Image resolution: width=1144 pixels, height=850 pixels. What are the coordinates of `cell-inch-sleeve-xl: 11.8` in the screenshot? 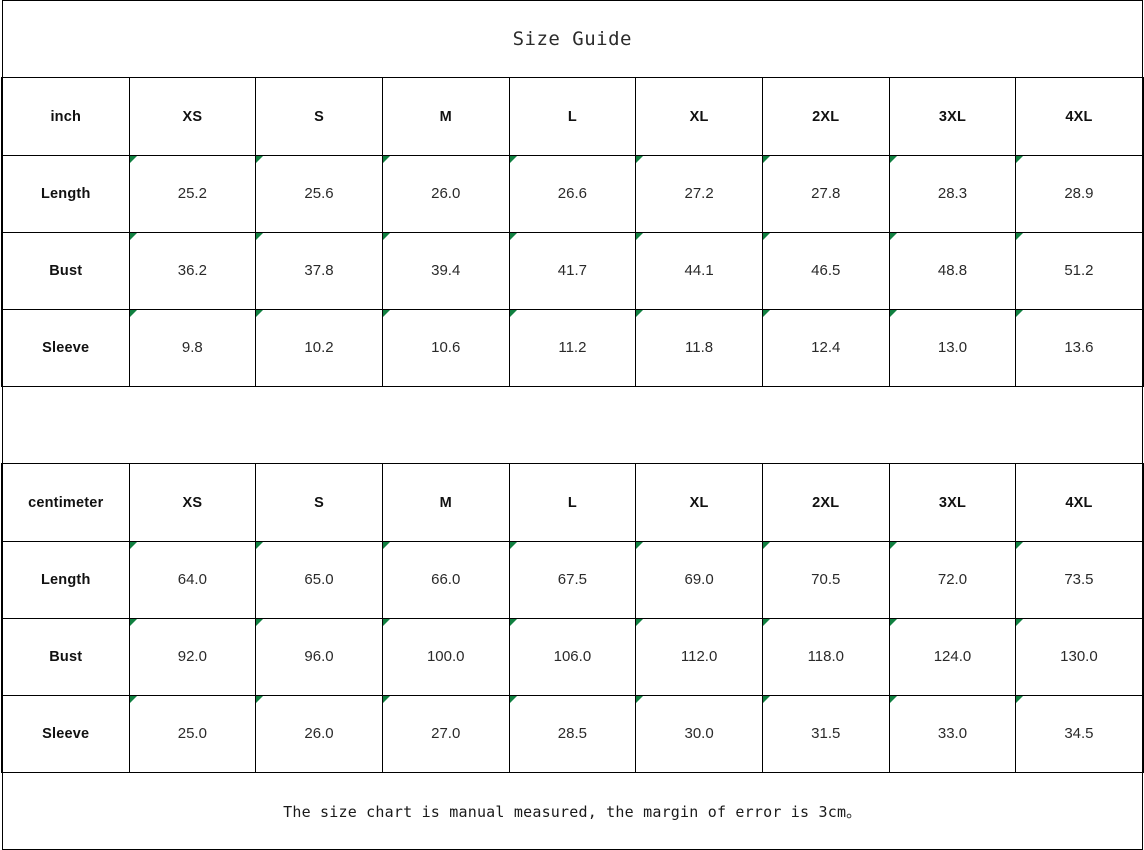 It's located at (699, 348).